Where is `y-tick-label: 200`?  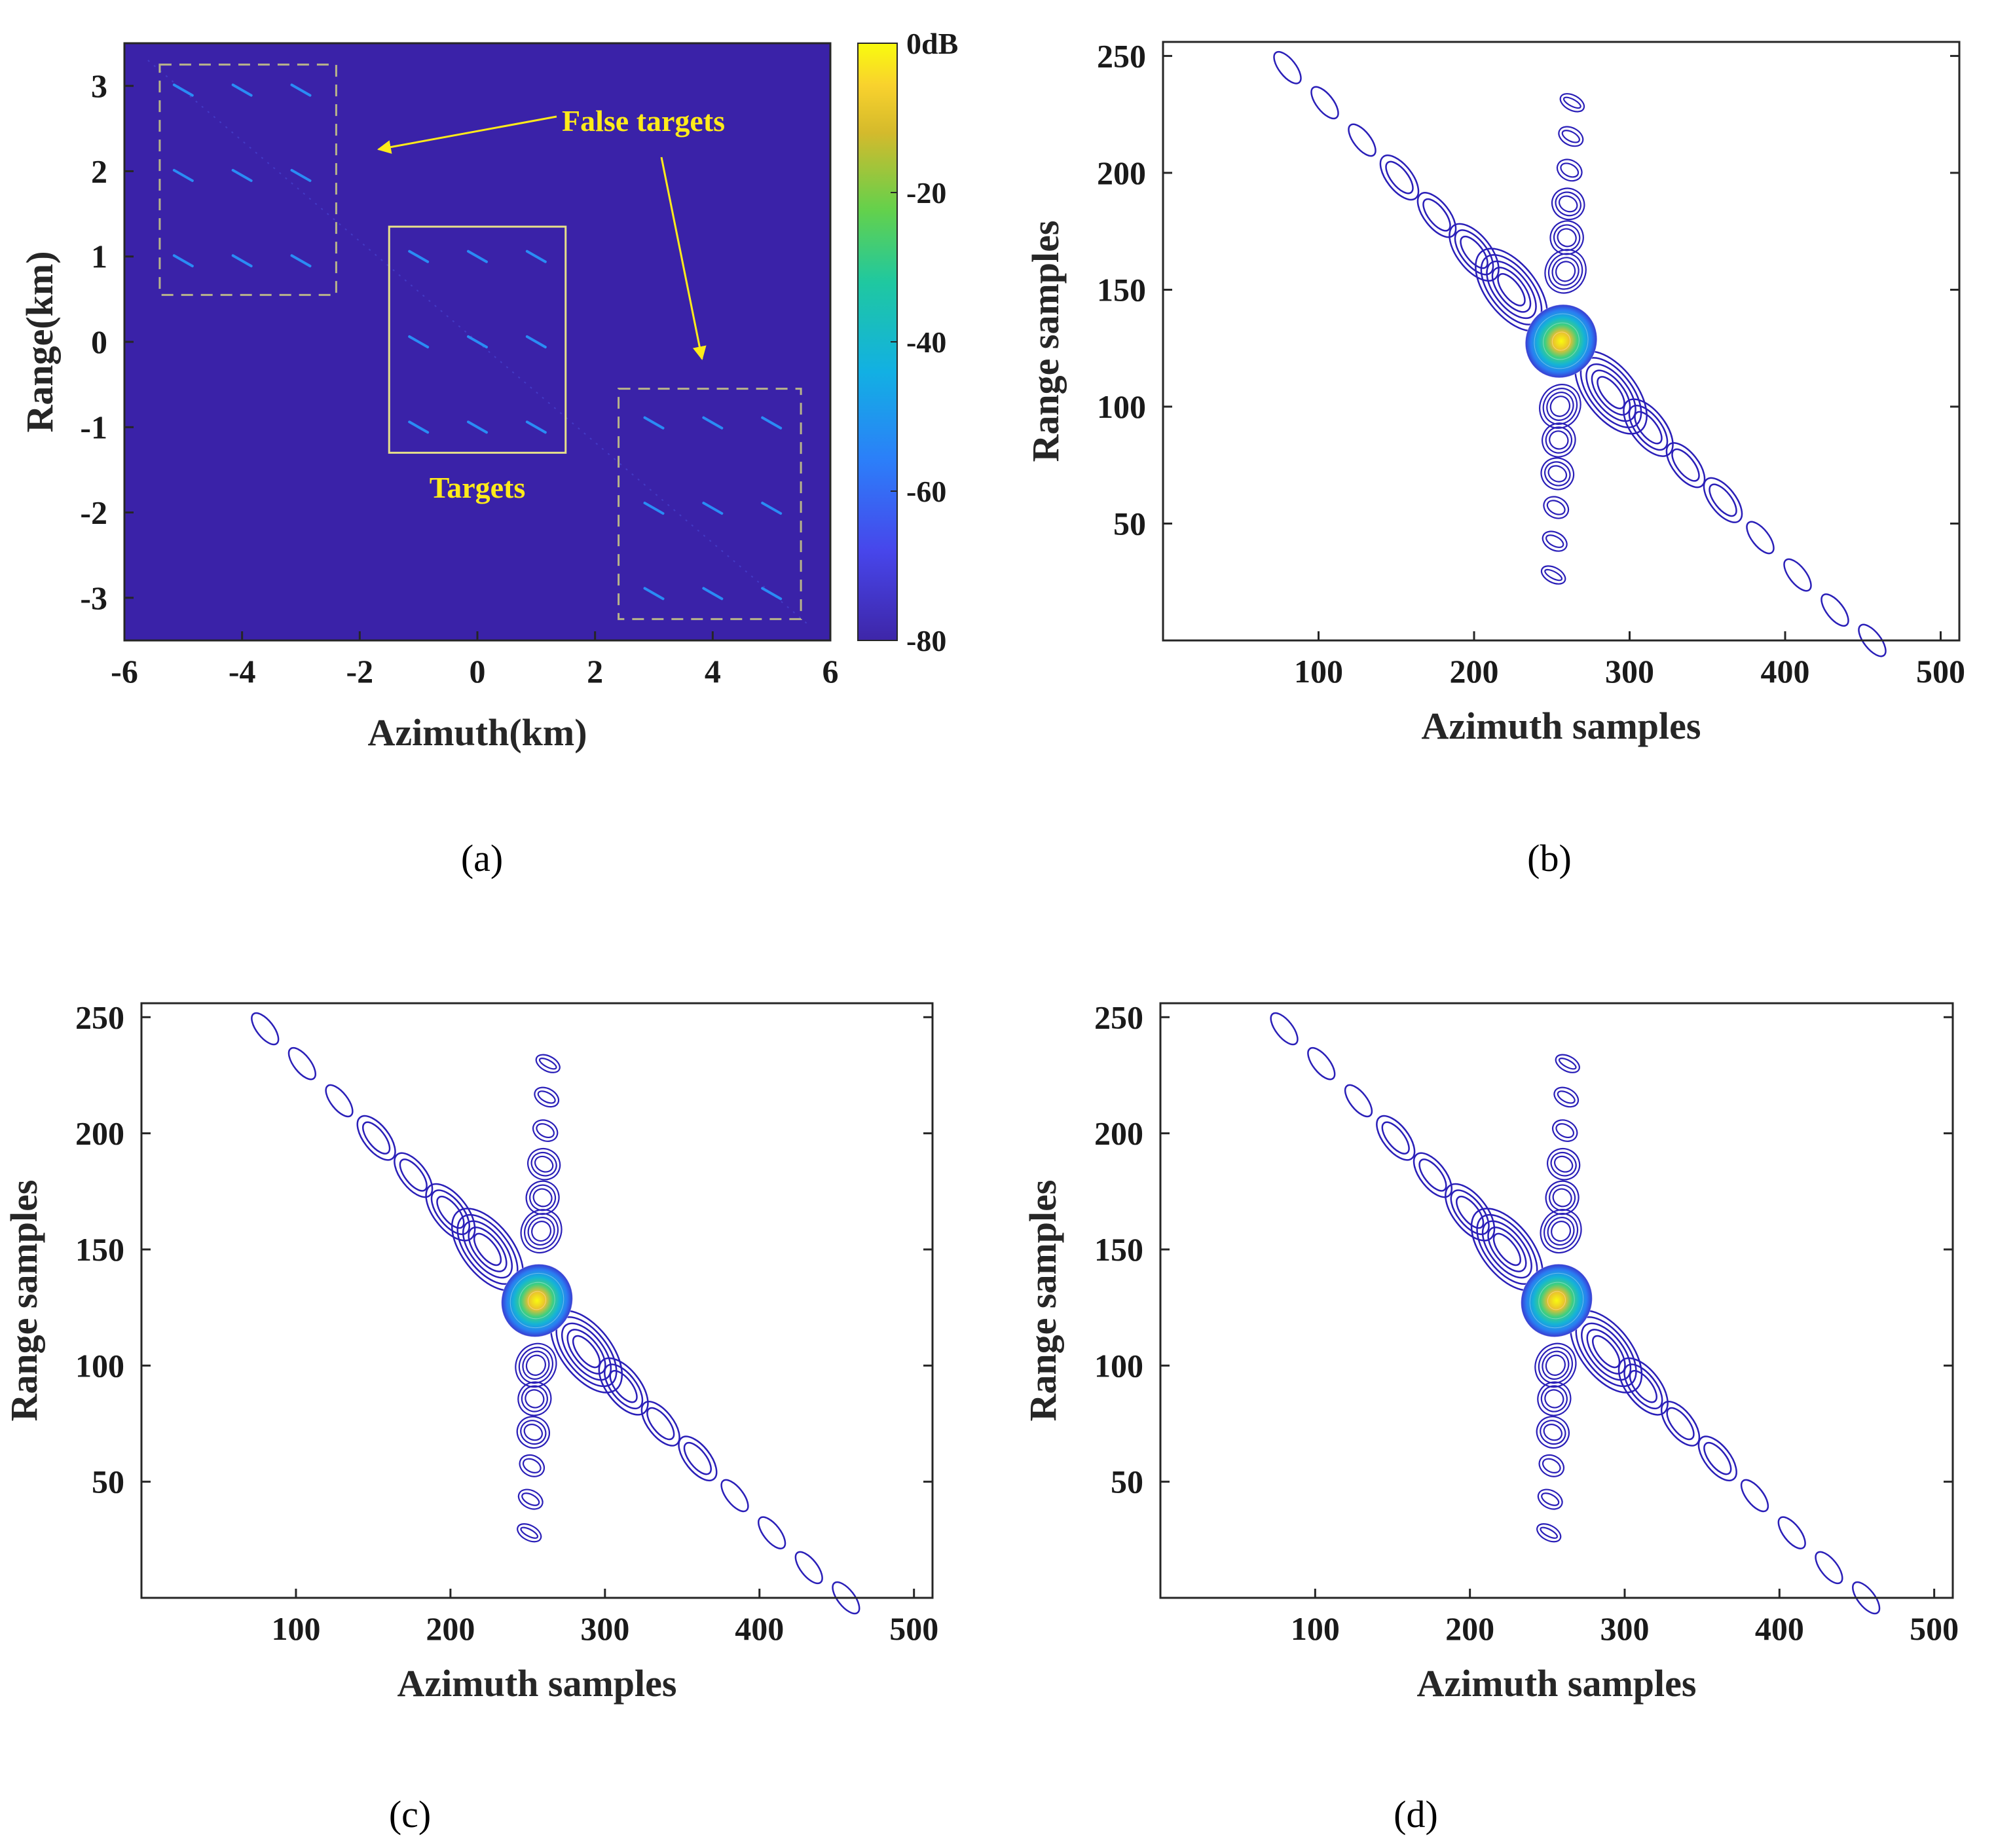
y-tick-label: 200 is located at coordinates (1118, 1133).